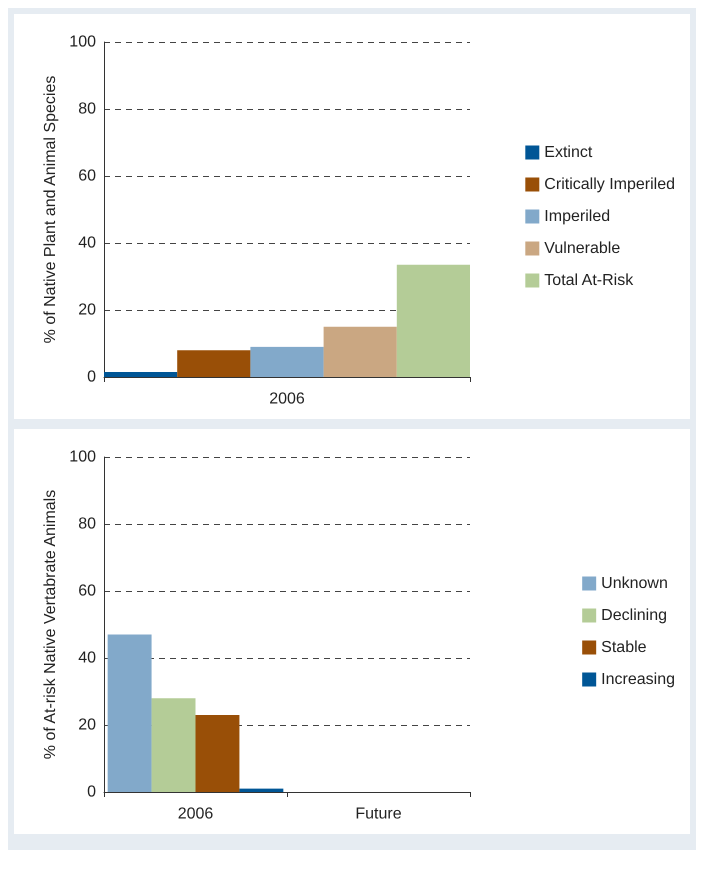 This screenshot has height=871, width=707. Describe the element at coordinates (624, 647) in the screenshot. I see `legend-label: Stable` at that location.